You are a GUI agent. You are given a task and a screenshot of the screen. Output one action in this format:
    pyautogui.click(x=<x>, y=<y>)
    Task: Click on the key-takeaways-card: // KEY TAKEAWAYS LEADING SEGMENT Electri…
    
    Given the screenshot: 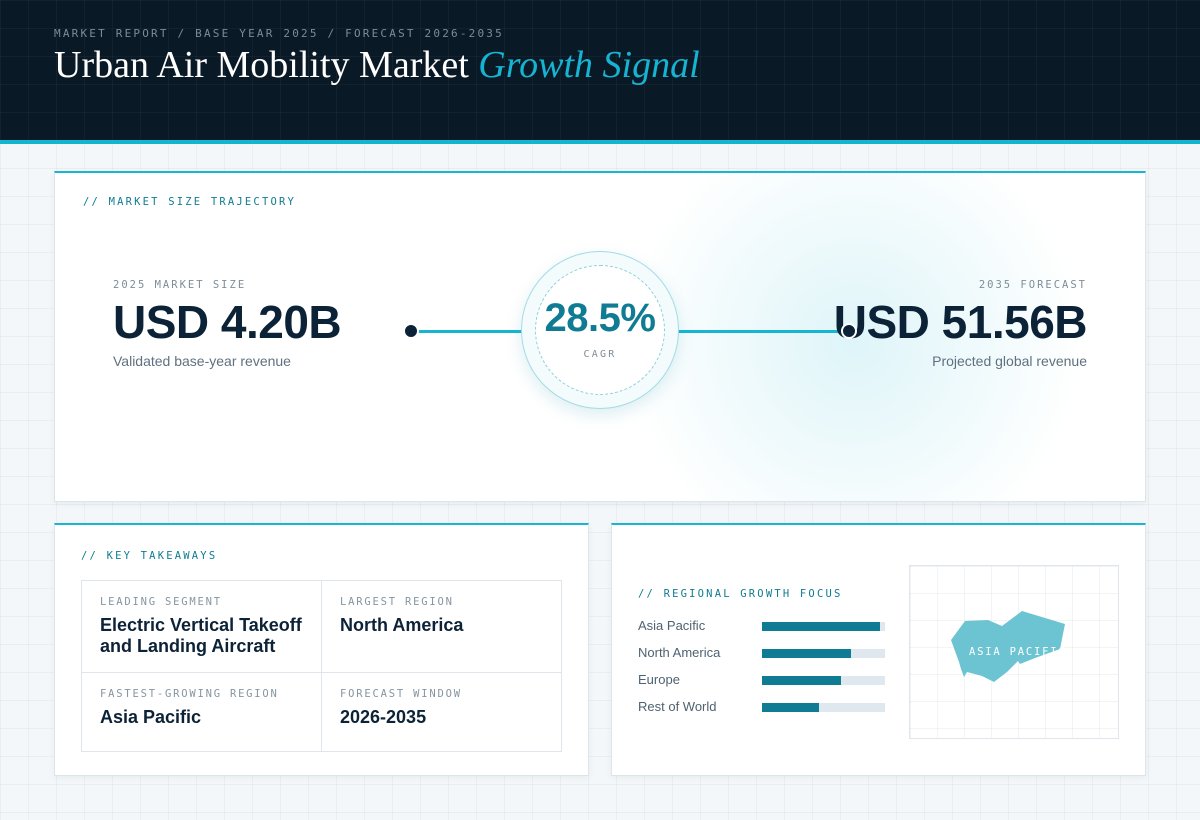 What is the action you would take?
    pyautogui.click(x=321, y=649)
    